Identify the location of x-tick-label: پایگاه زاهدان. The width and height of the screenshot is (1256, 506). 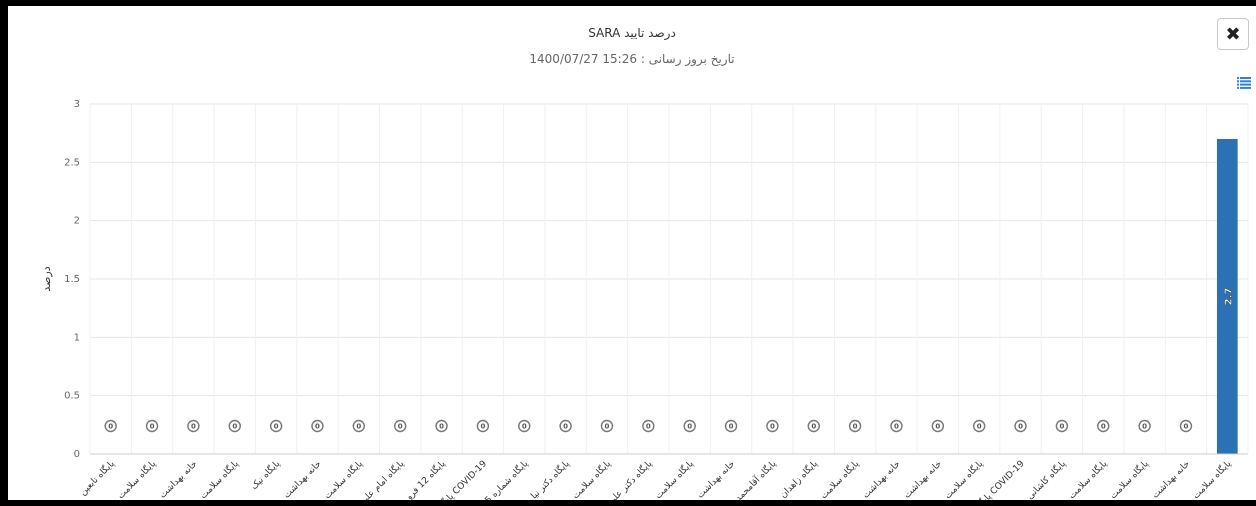
(798, 478).